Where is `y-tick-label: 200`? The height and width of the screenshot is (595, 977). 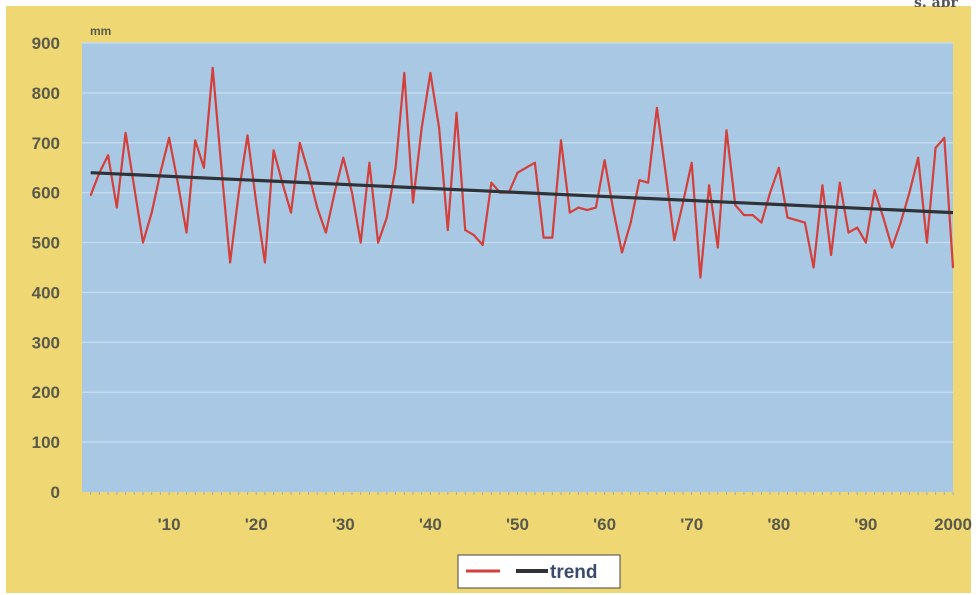
y-tick-label: 200 is located at coordinates (46, 392).